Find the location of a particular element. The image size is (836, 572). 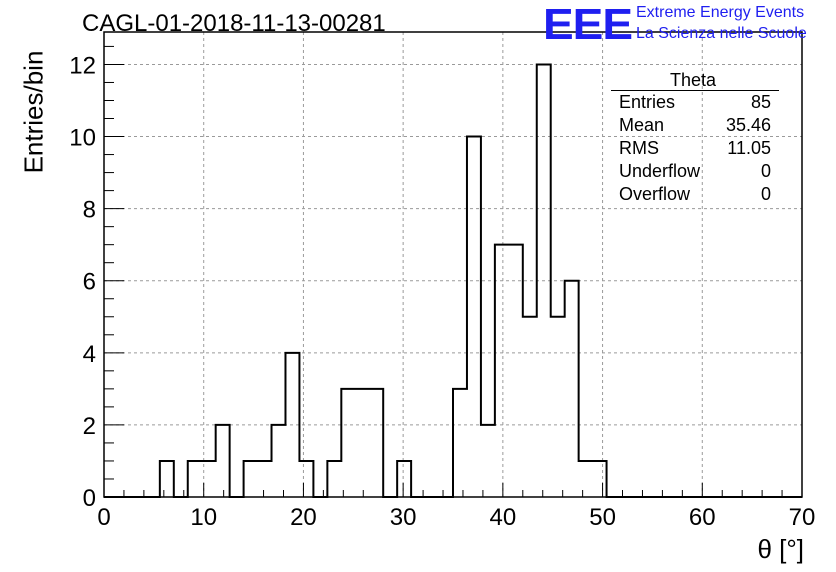

x-tick-label: 20 is located at coordinates (303, 517).